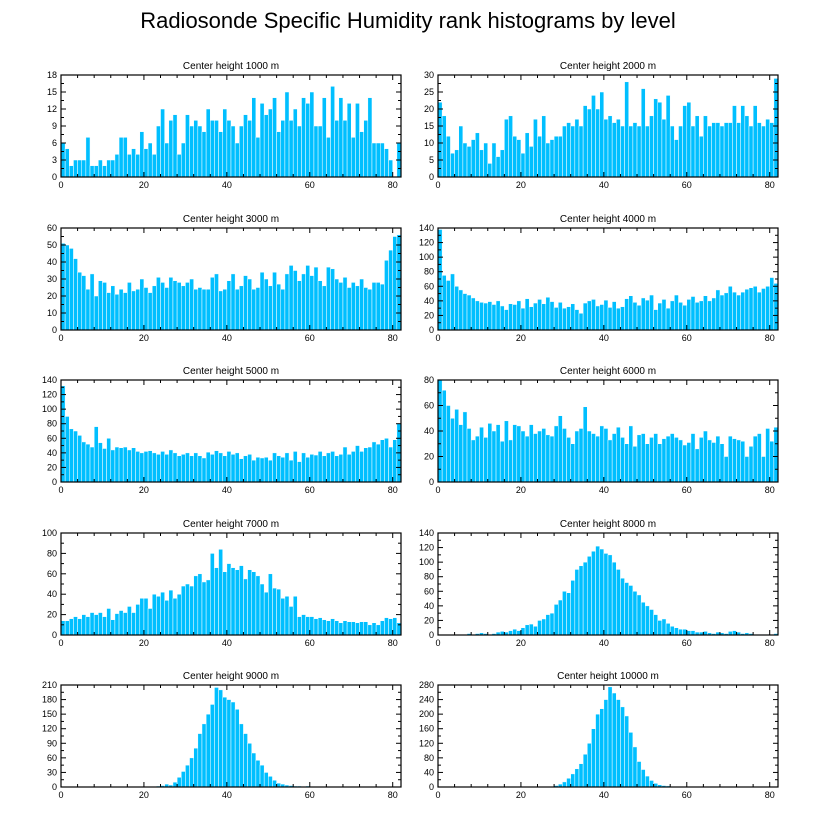 Image resolution: width=816 pixels, height=824 pixels. What do you see at coordinates (601, 430) in the screenshot?
I see `panel-6: Center height 6000 m 0 20 40 60 80 0 20 40 60 80` at bounding box center [601, 430].